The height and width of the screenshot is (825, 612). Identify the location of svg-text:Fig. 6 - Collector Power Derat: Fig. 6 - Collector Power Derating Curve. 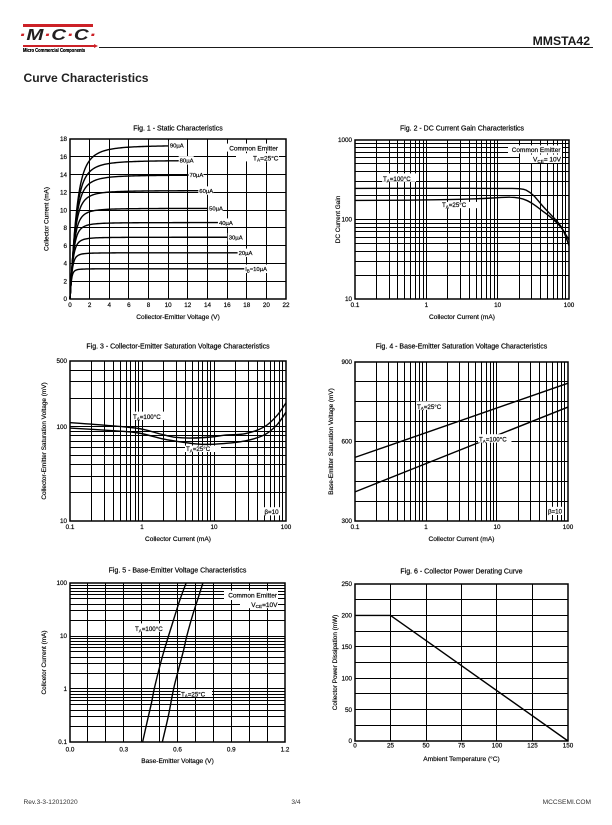
(461, 572).